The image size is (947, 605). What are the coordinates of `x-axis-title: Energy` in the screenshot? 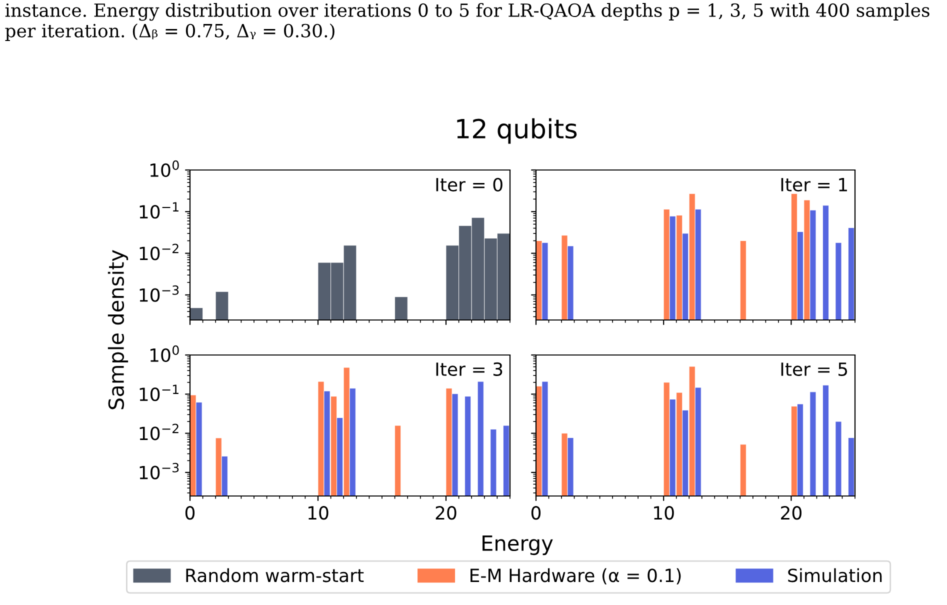 It's located at (517, 546).